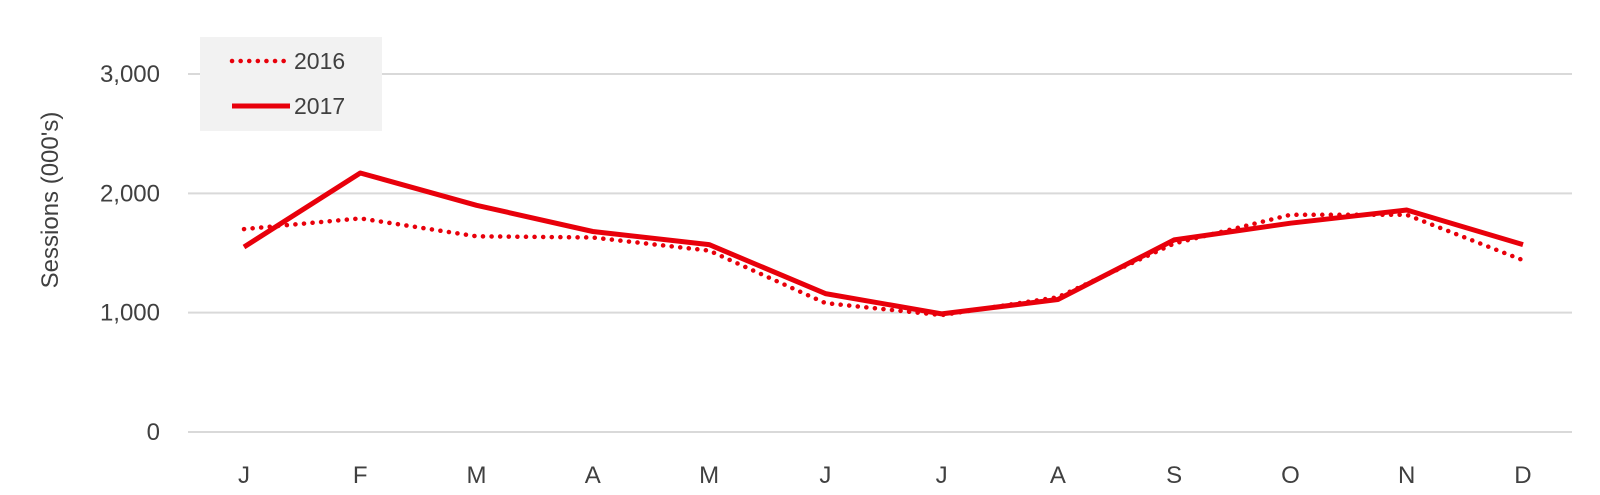  What do you see at coordinates (130, 313) in the screenshot?
I see `y-tick-label: 1,000` at bounding box center [130, 313].